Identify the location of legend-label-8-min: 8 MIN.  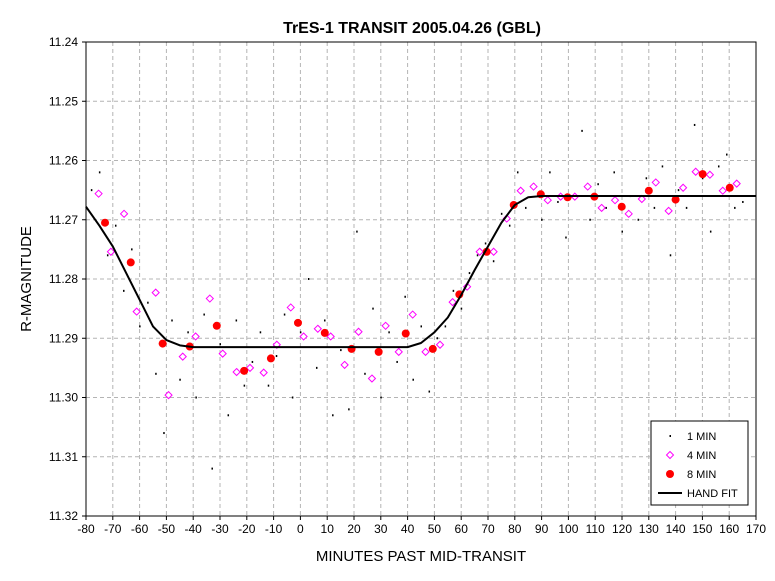
(701, 475).